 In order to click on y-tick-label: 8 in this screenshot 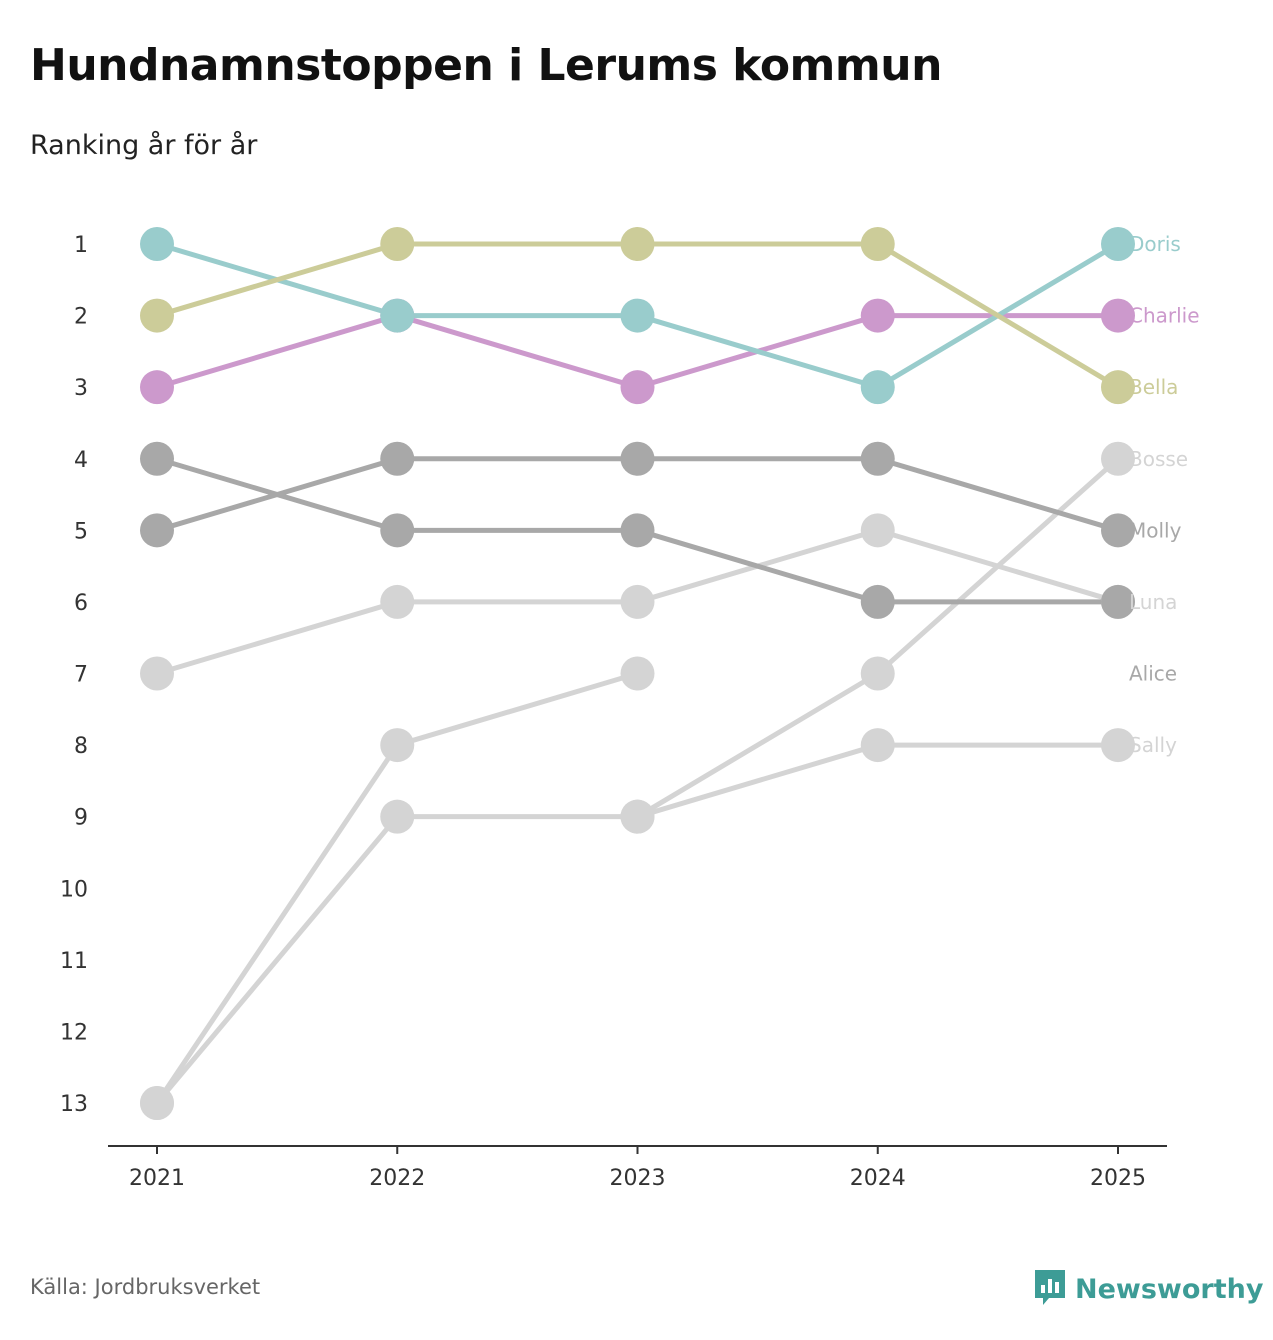, I will do `click(81, 746)`.